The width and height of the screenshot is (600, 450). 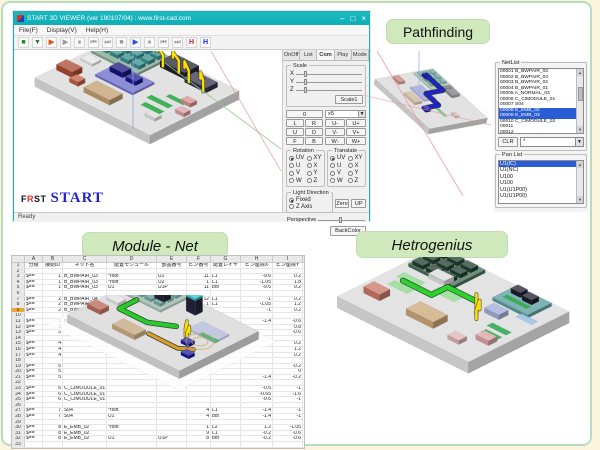 What do you see at coordinates (163, 42) in the screenshot?
I see `route-step-back-icon: ⏮` at bounding box center [163, 42].